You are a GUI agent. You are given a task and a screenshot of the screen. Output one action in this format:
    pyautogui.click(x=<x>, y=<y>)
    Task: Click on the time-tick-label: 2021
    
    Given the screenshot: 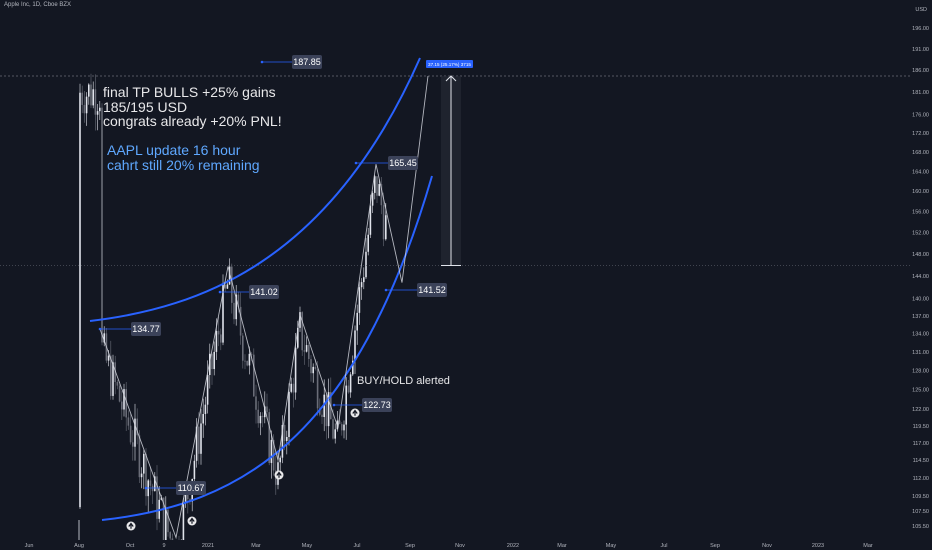 What is the action you would take?
    pyautogui.click(x=208, y=546)
    